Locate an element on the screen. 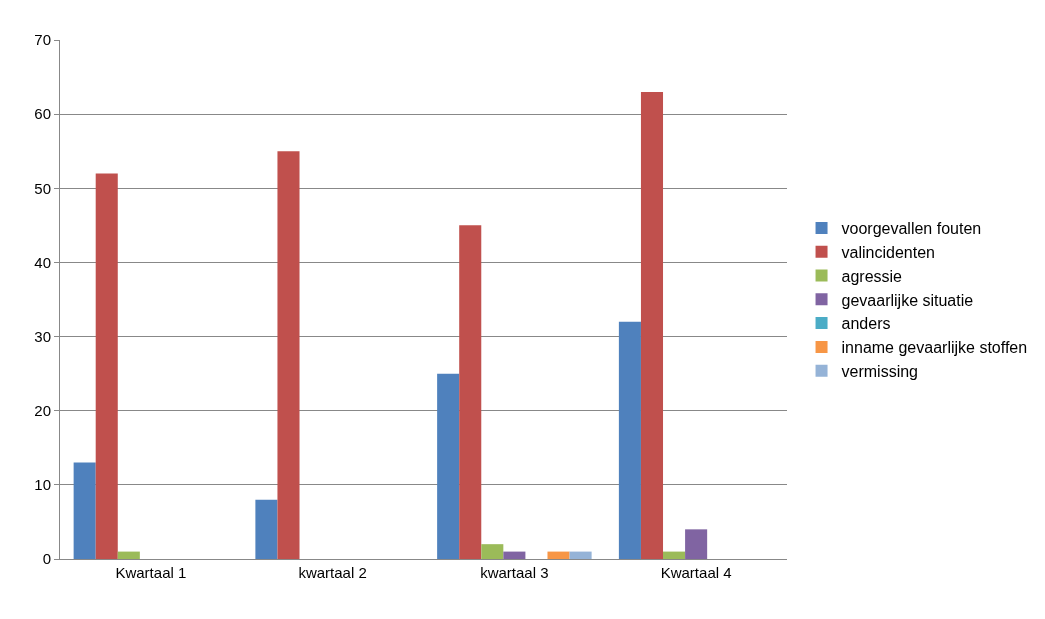 The height and width of the screenshot is (619, 1045). legend-label: valincidenten is located at coordinates (888, 252).